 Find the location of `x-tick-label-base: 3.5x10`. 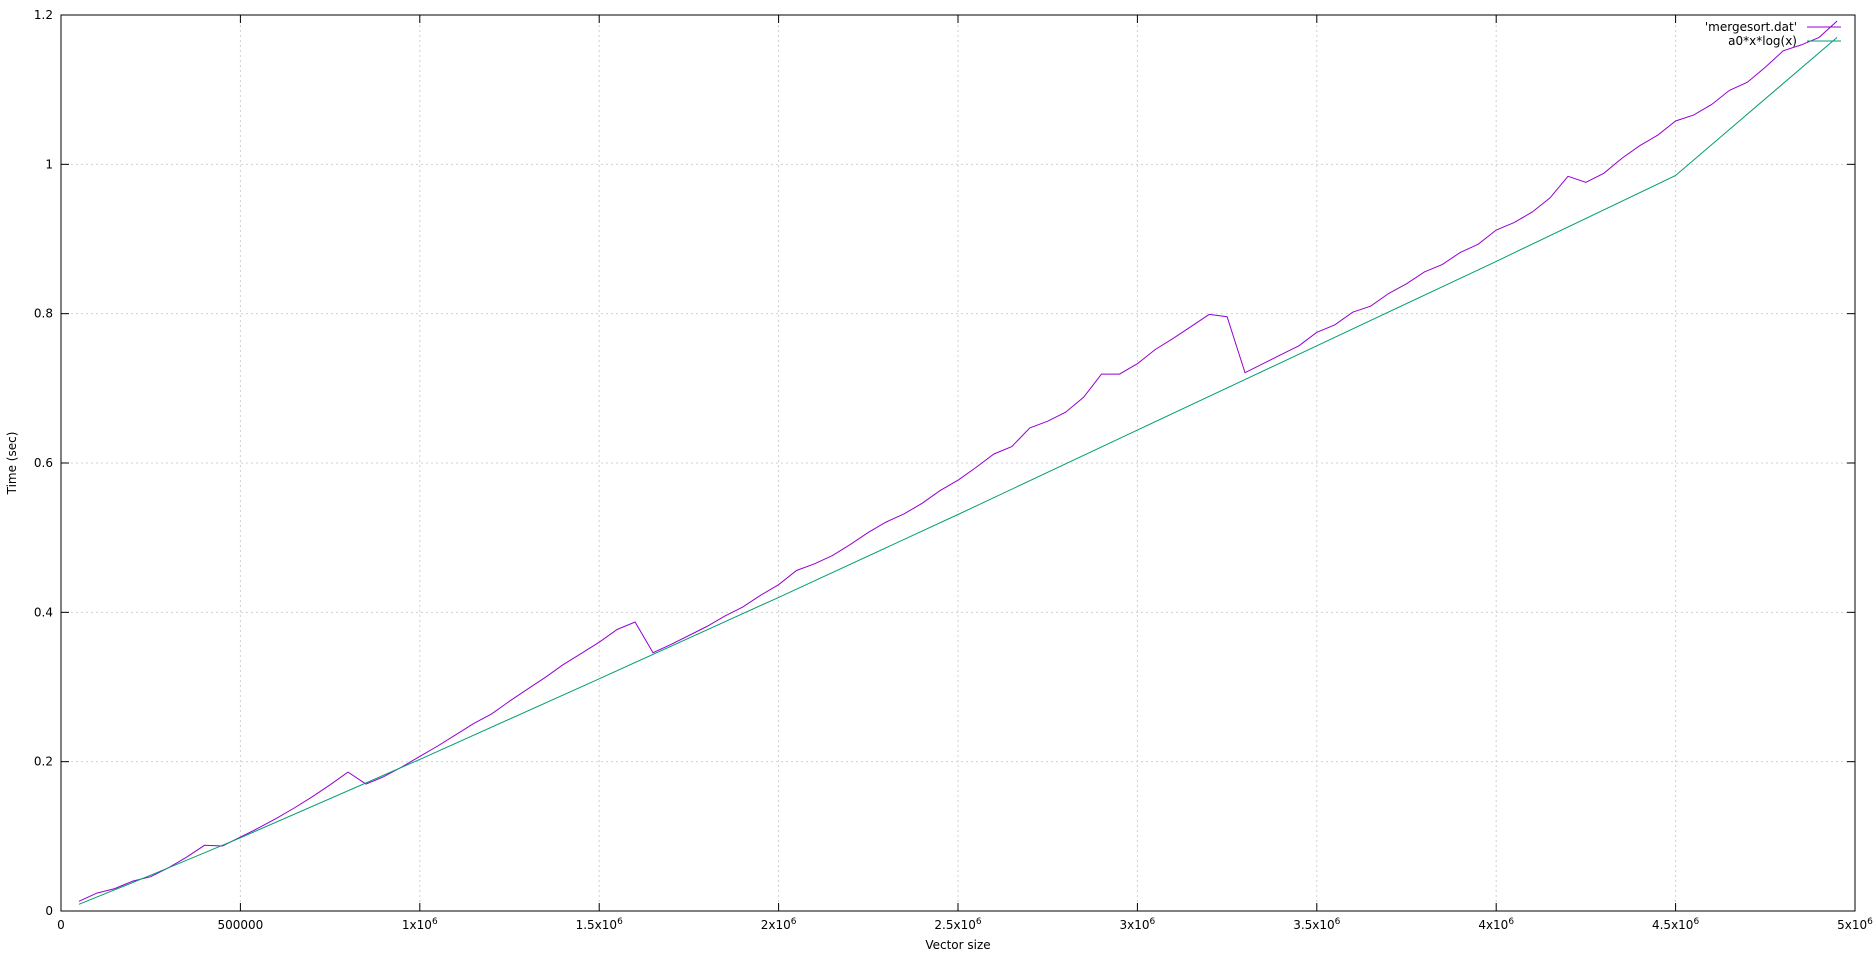

x-tick-label-base: 3.5x10 is located at coordinates (1313, 925).